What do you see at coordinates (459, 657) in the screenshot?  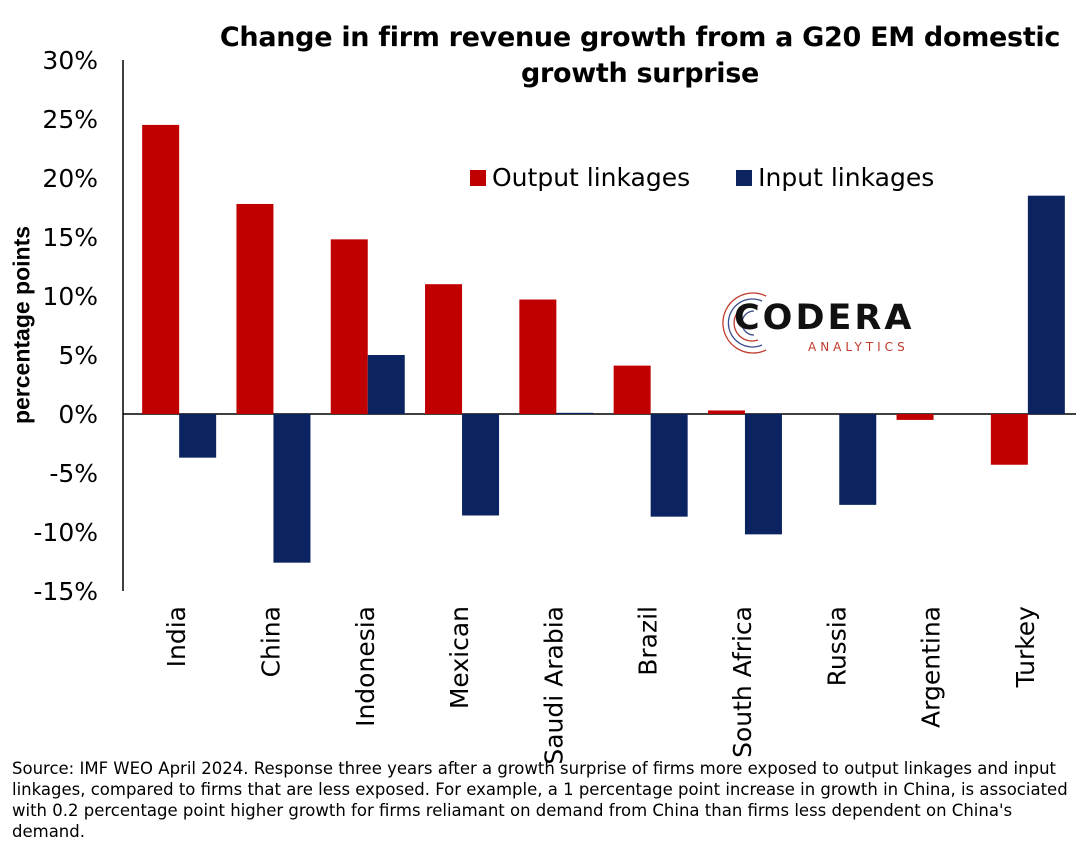 I see `x-category-label: Mexican` at bounding box center [459, 657].